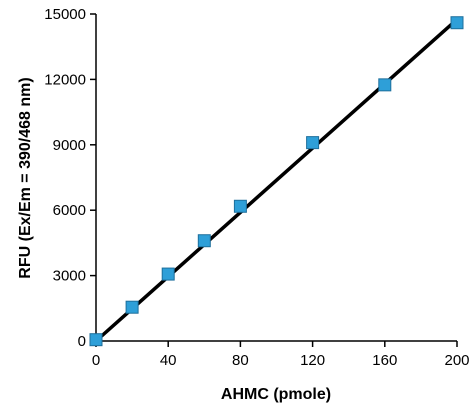 The width and height of the screenshot is (474, 408). What do you see at coordinates (82, 341) in the screenshot?
I see `y-tick-label: 0` at bounding box center [82, 341].